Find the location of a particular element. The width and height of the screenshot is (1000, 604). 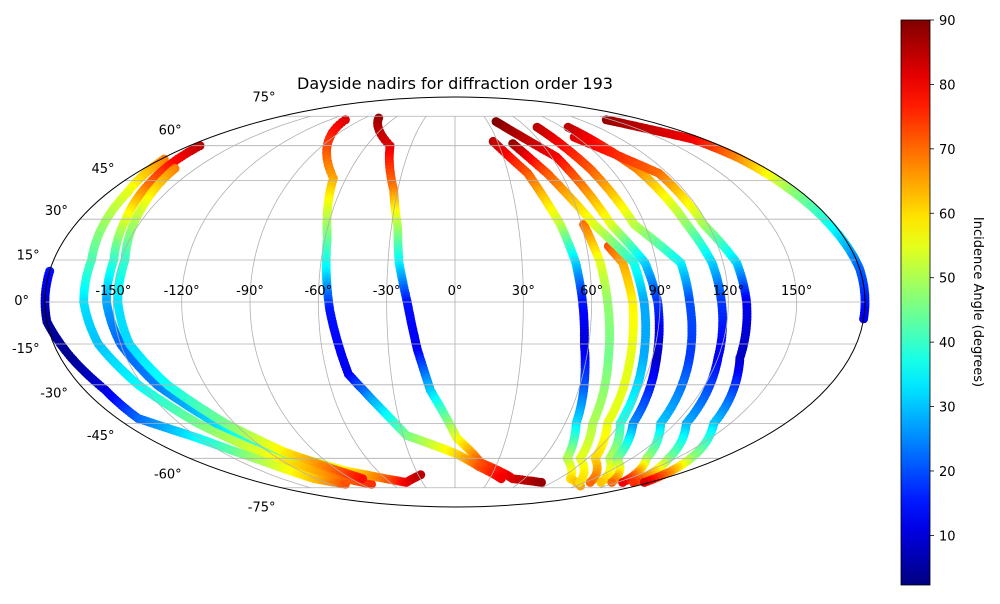

lon-tick-label: 120° is located at coordinates (728, 291).